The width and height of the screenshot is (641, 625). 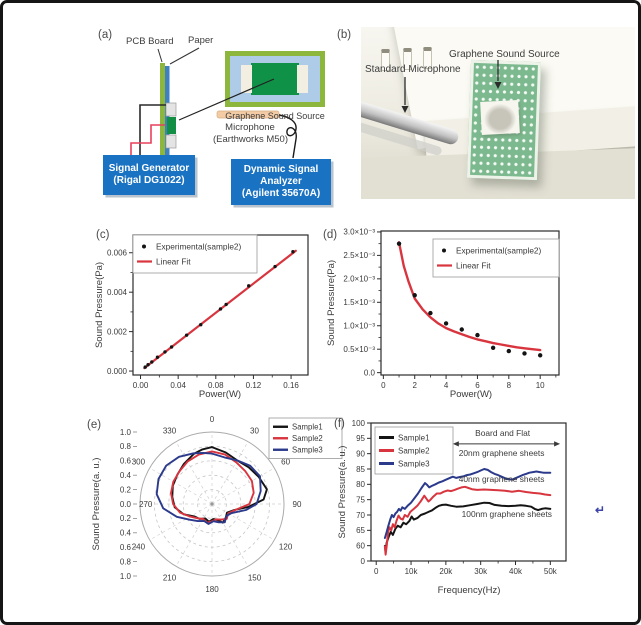 I want to click on svg-text: 90, so click(x=297, y=504).